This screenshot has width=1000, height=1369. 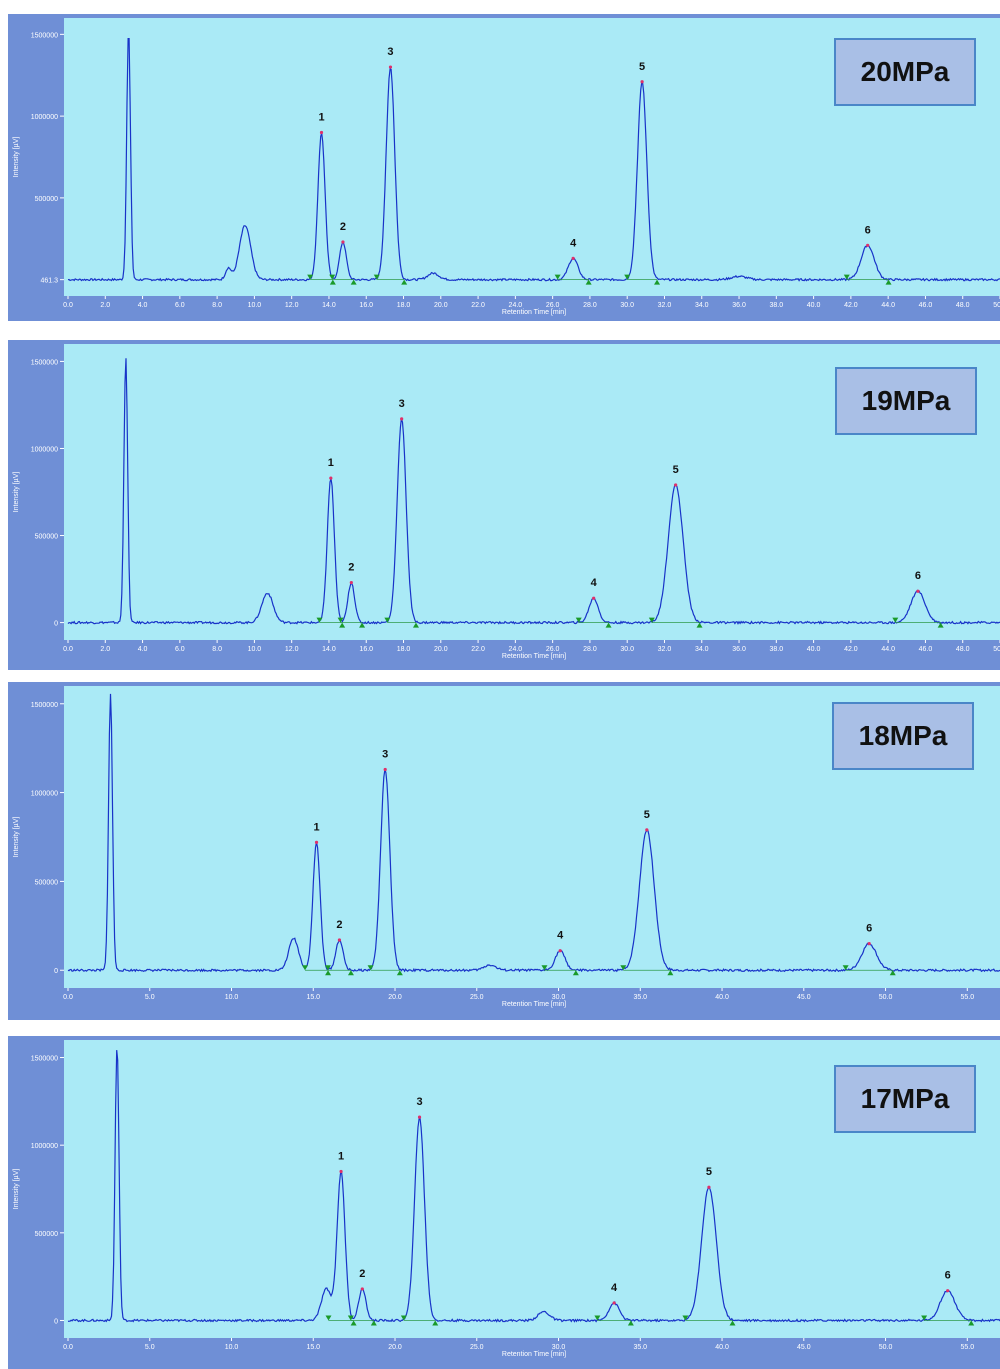 What do you see at coordinates (16, 157) in the screenshot?
I see `y-axis-title: Intensity [µV]` at bounding box center [16, 157].